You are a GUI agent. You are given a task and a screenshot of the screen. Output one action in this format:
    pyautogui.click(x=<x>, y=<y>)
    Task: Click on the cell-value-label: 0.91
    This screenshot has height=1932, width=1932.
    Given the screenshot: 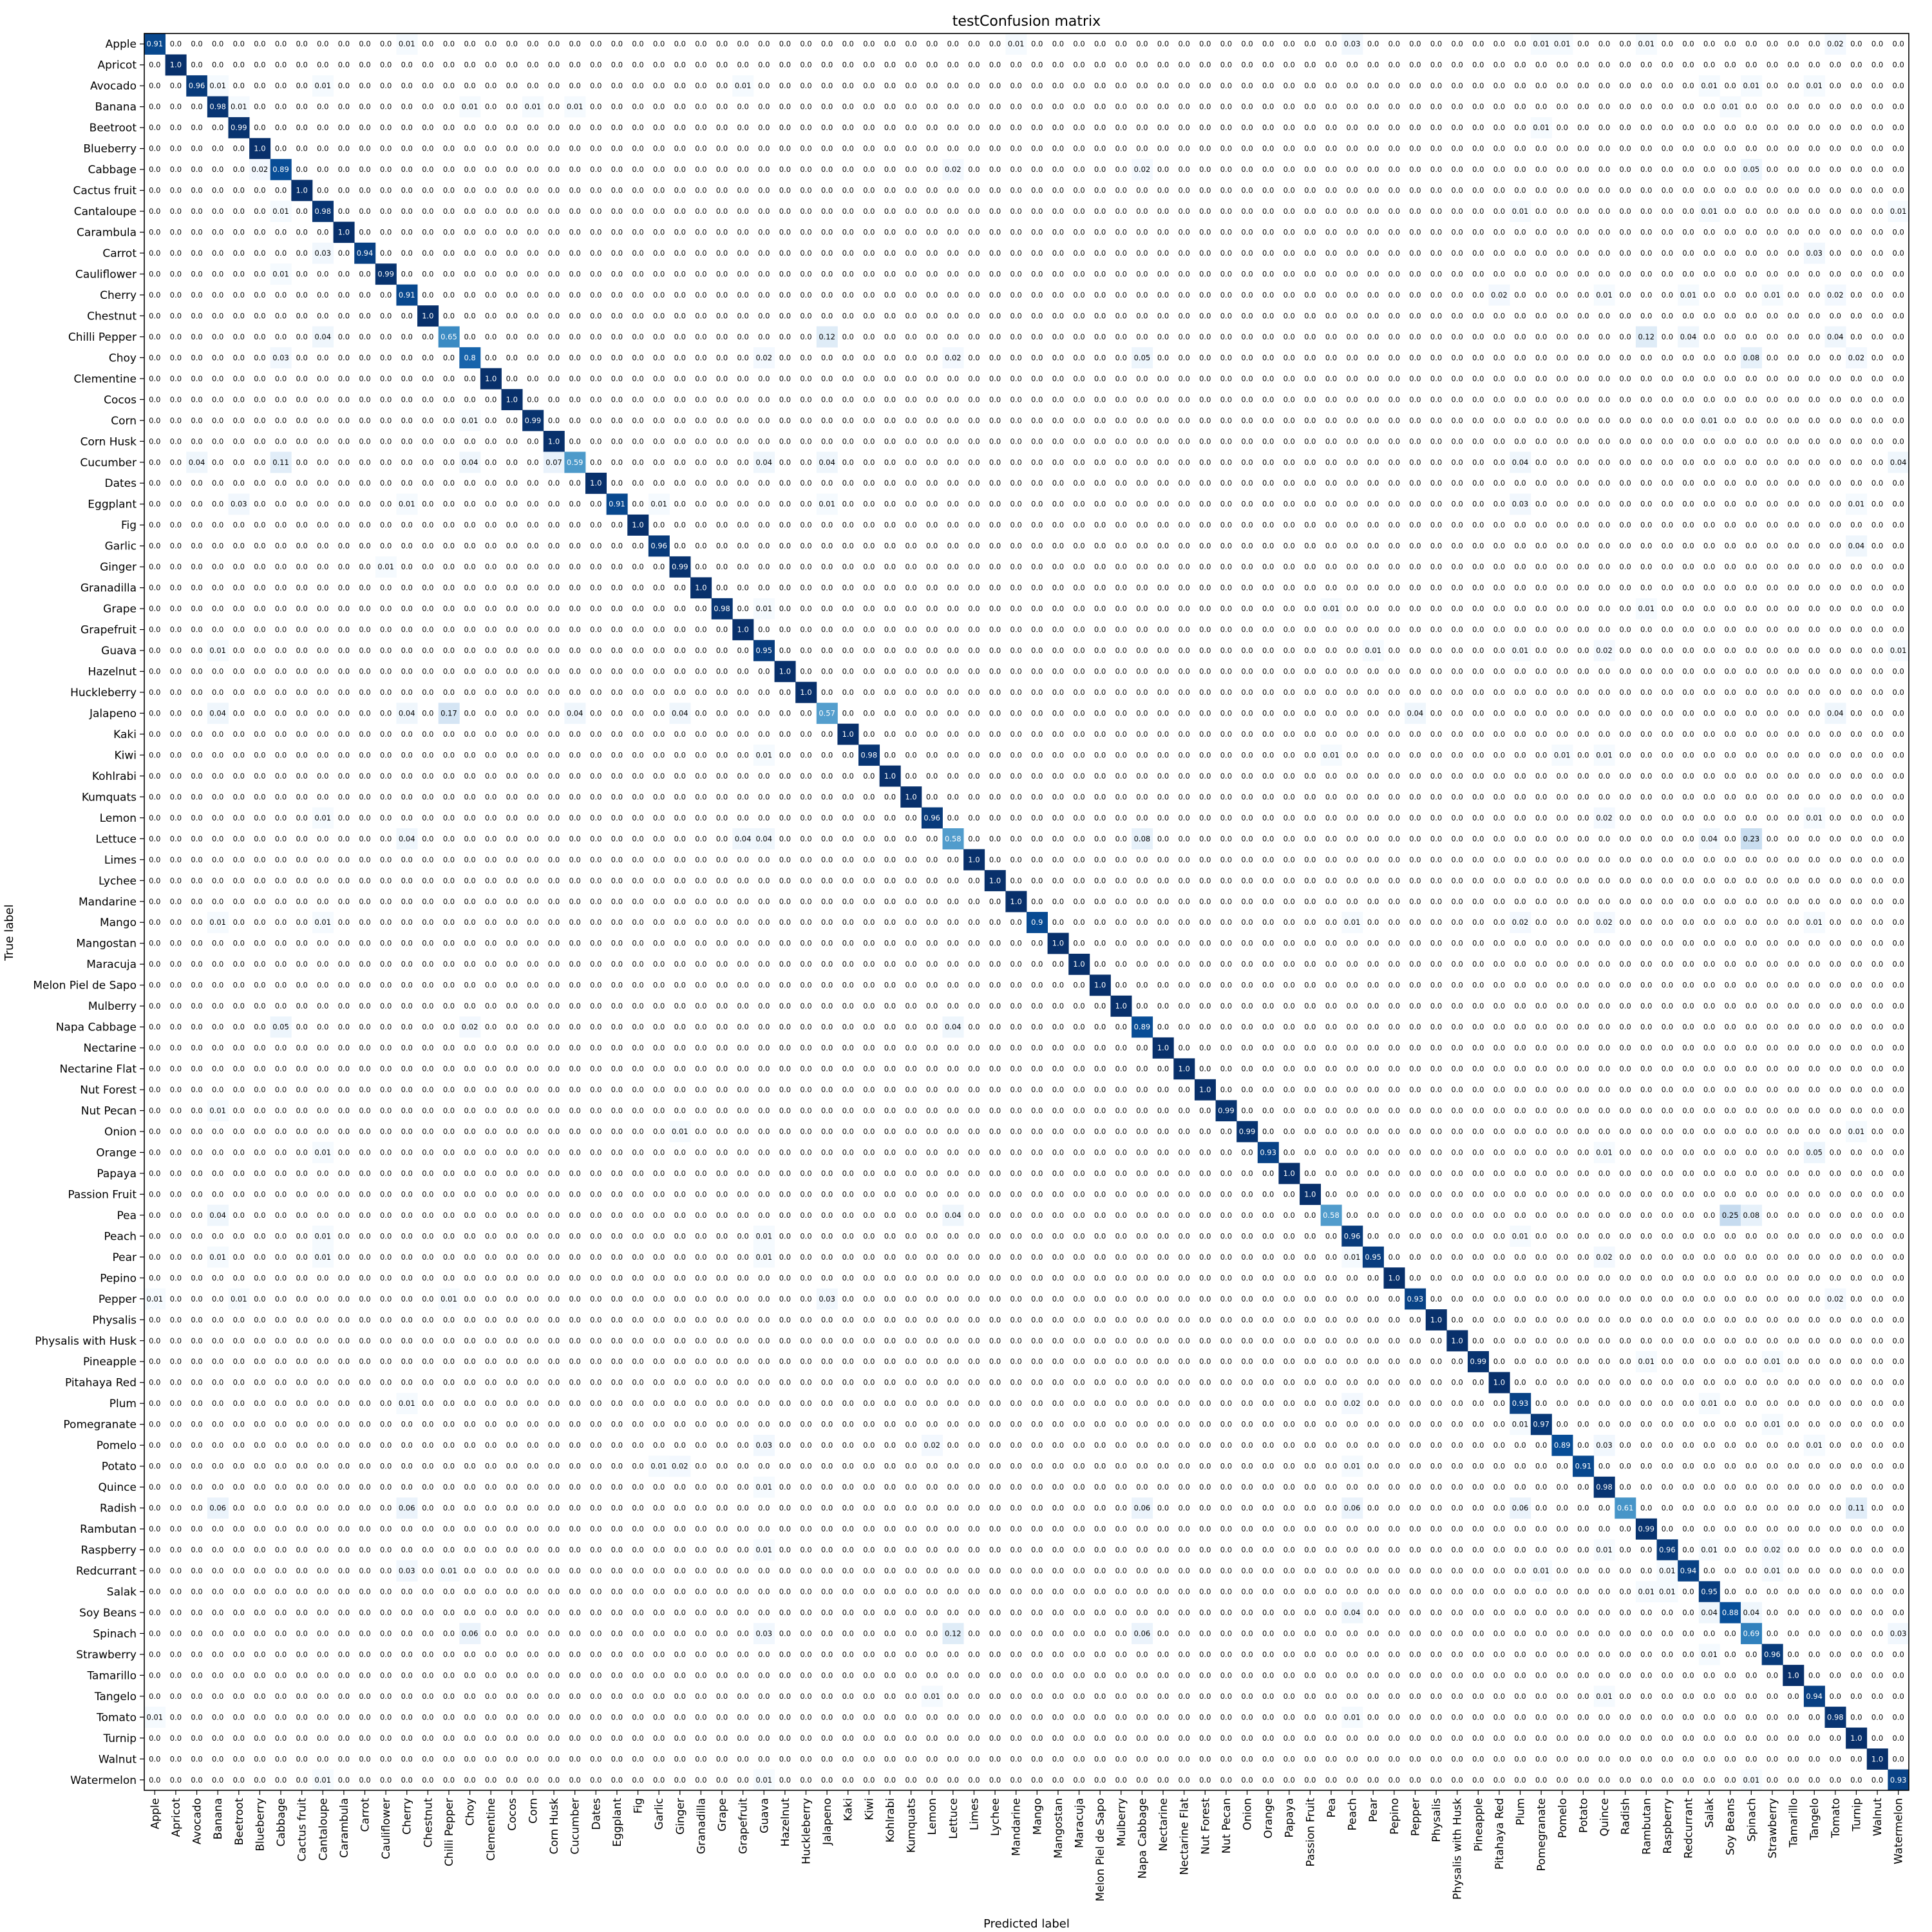 What is the action you would take?
    pyautogui.click(x=155, y=44)
    